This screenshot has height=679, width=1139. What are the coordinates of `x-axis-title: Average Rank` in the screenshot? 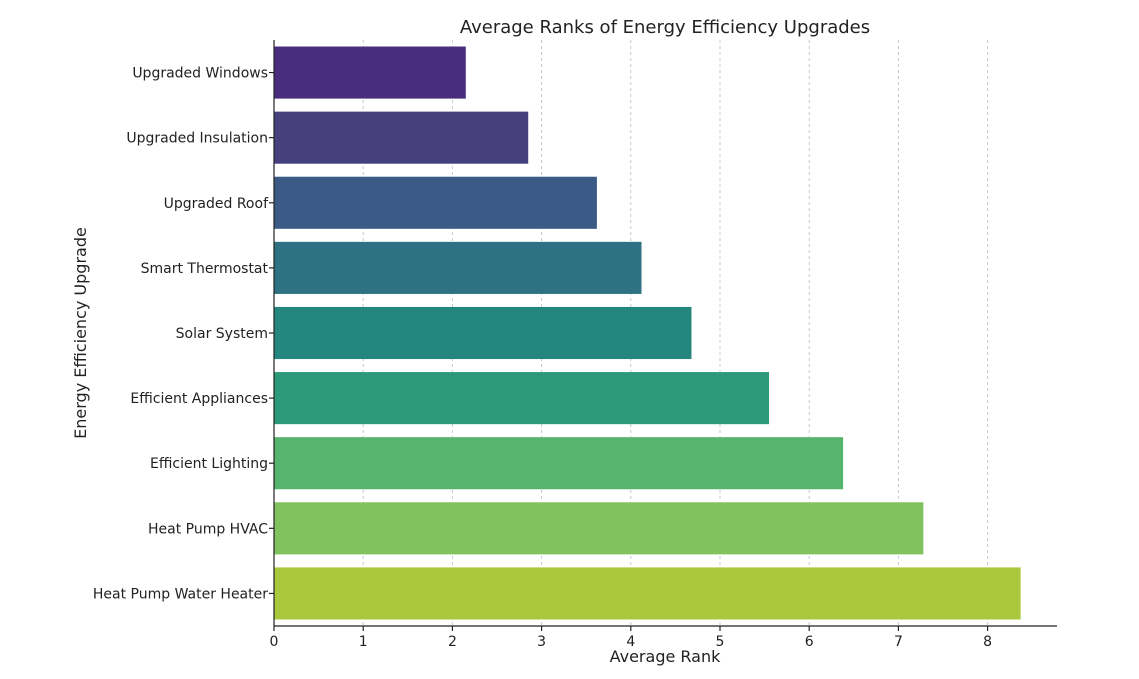 It's located at (666, 656).